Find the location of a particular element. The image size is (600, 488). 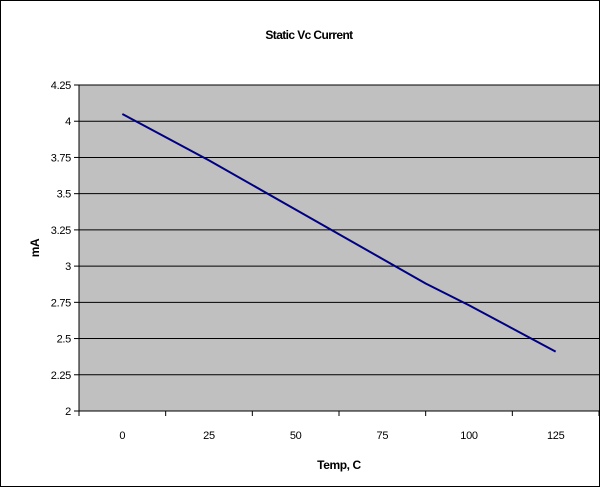

x-axis-title: Temp, C is located at coordinates (339, 465).